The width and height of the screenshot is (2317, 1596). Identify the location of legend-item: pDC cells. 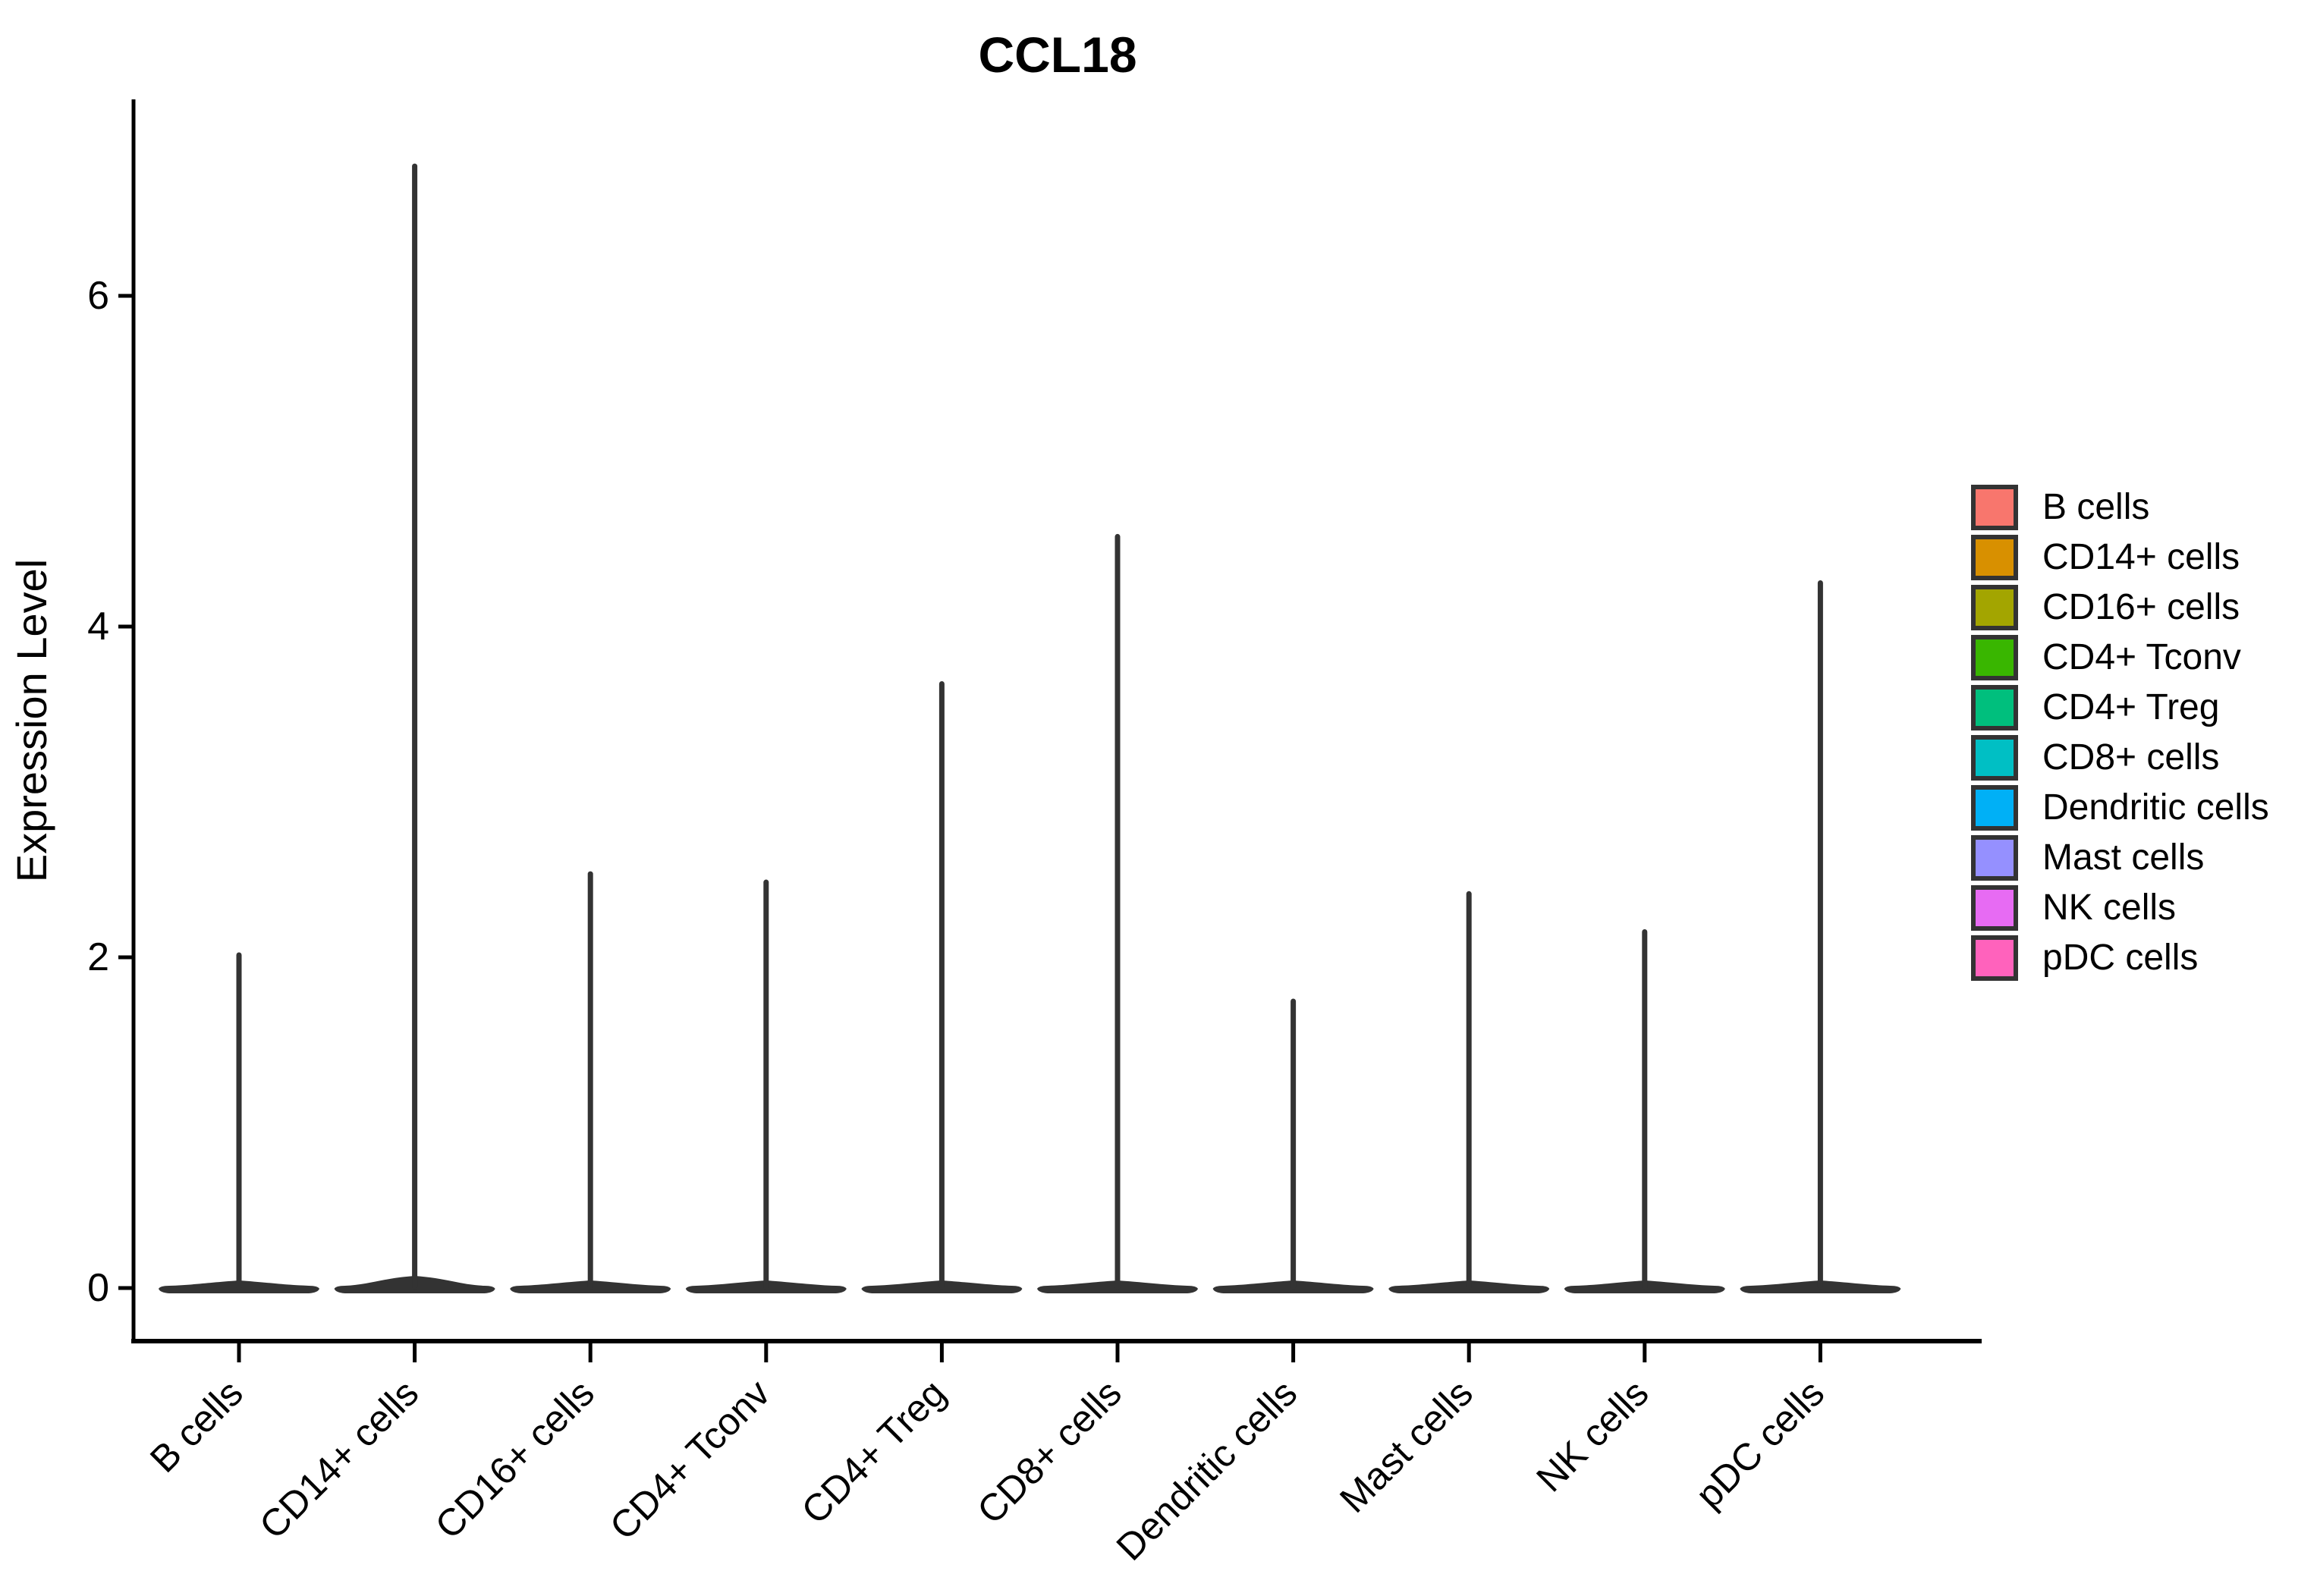
(2120, 958).